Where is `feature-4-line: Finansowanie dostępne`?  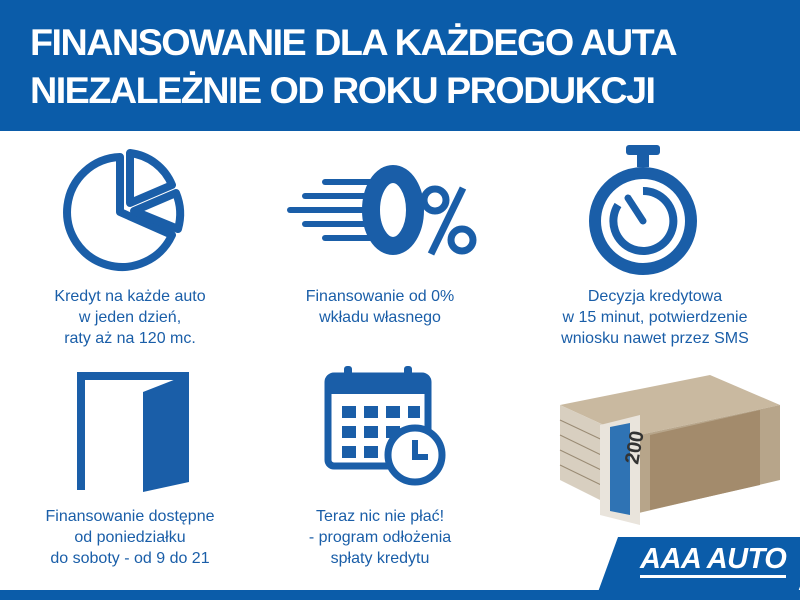
feature-4-line: Finansowanie dostępne is located at coordinates (130, 516).